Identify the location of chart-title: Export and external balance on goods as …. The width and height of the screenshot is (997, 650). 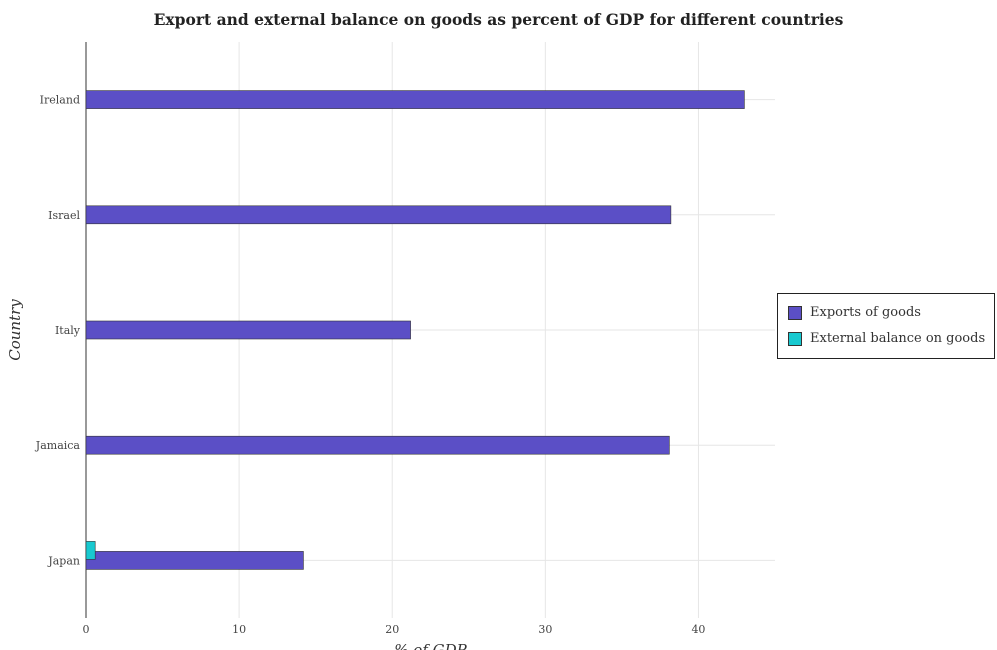
(498, 19).